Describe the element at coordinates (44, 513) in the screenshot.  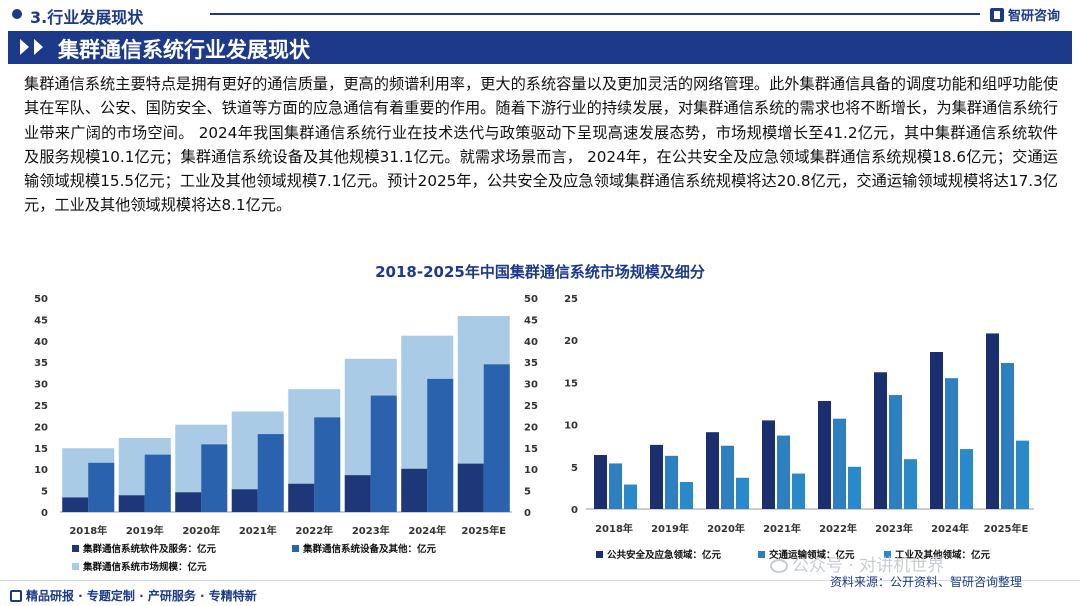
I see `y-tick-left: 0` at that location.